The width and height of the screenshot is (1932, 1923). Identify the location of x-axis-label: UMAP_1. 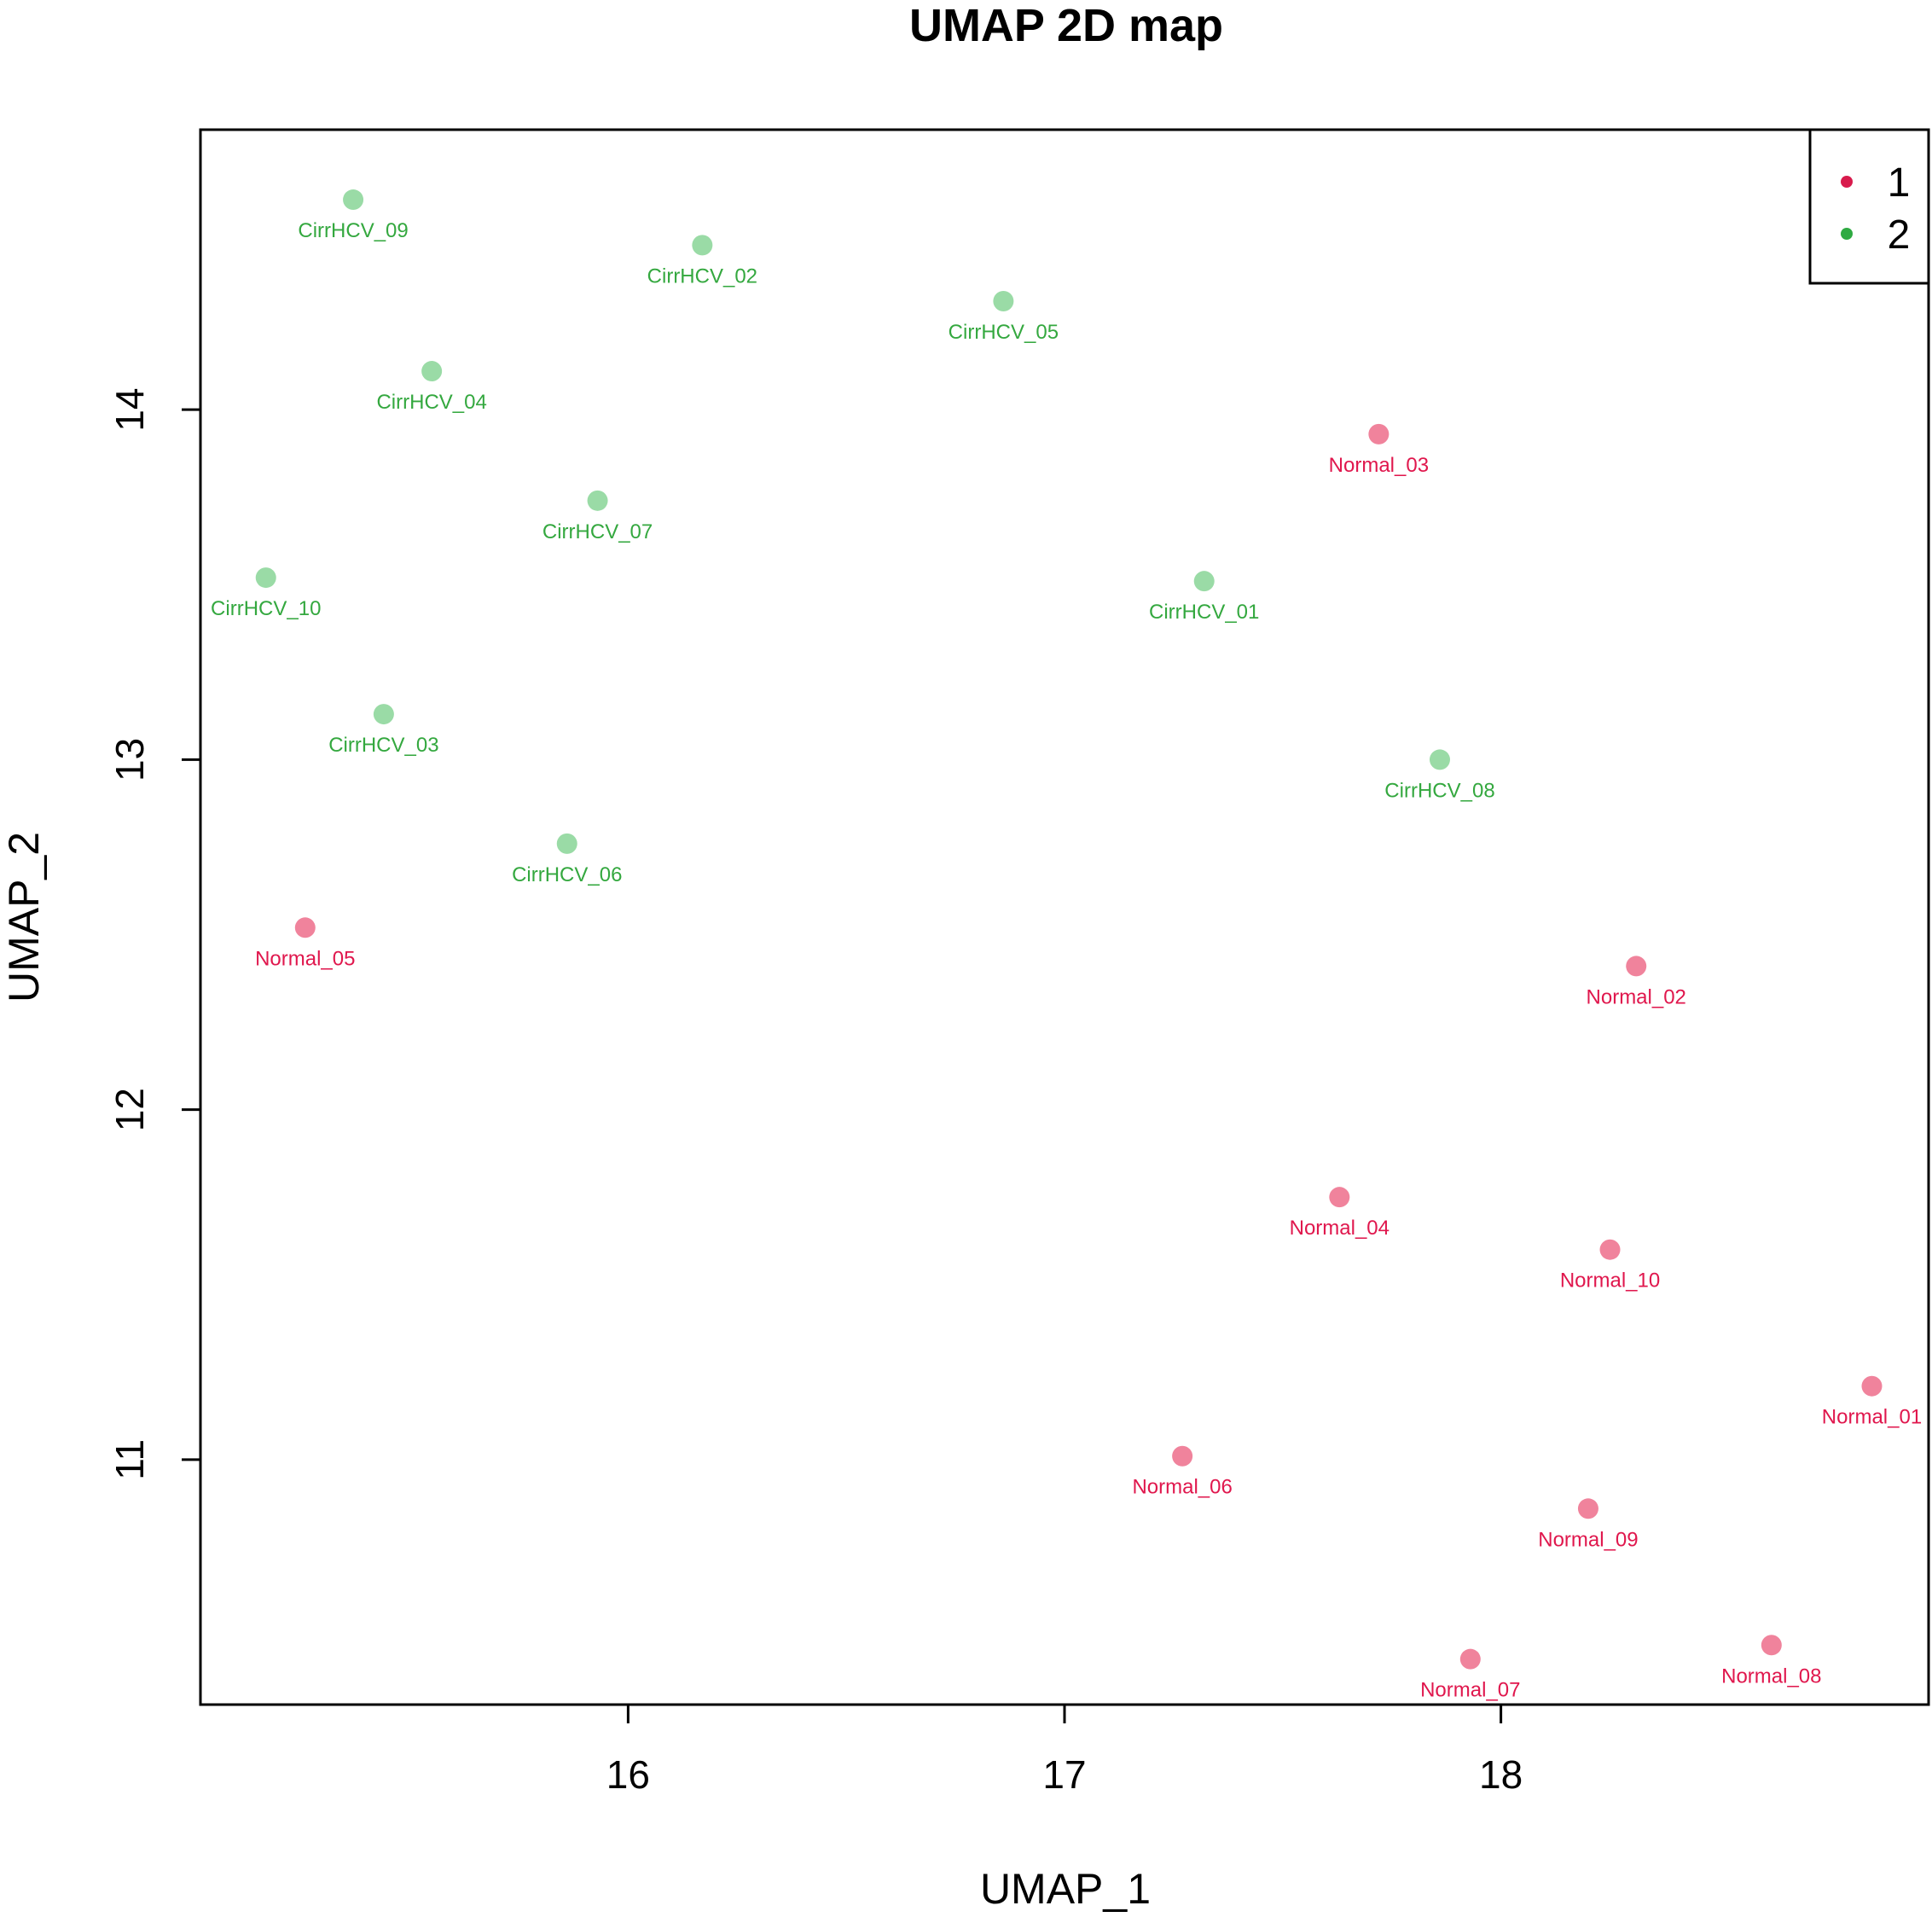
(1065, 1889).